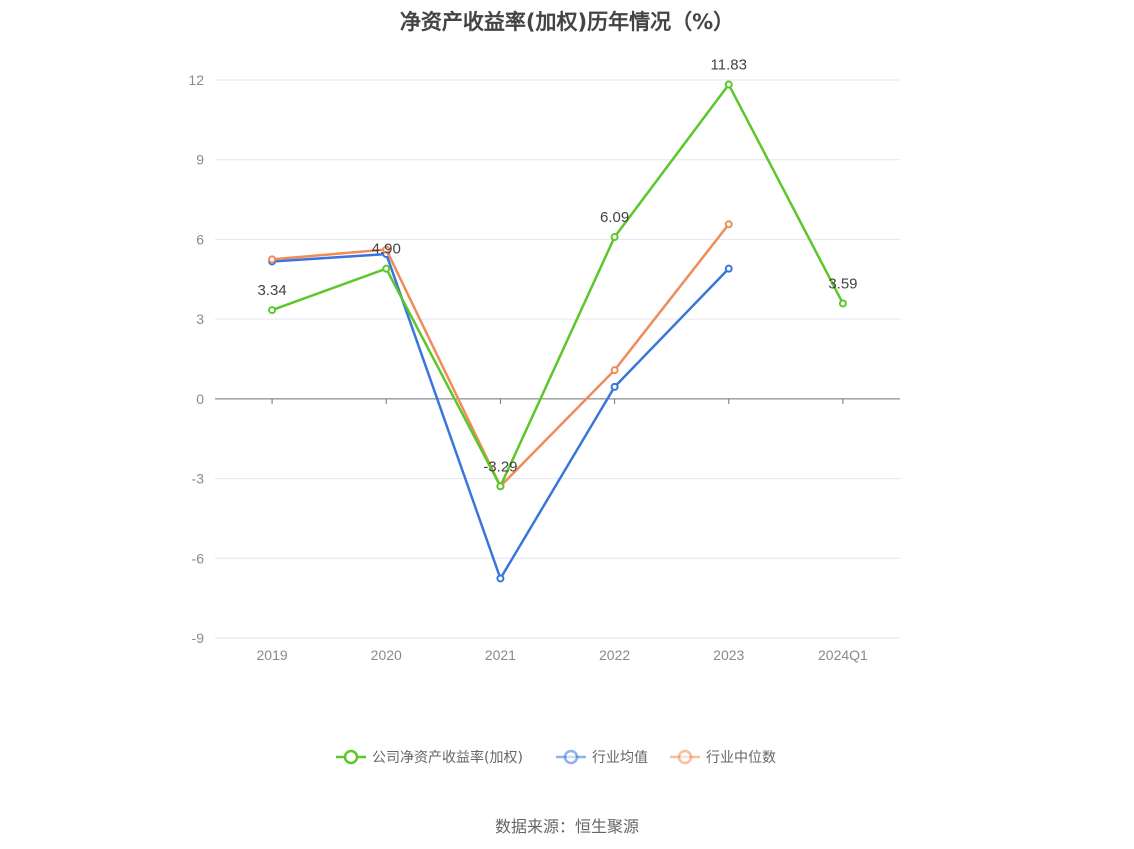 The width and height of the screenshot is (1134, 849). I want to click on data-label: 11.83, so click(729, 65).